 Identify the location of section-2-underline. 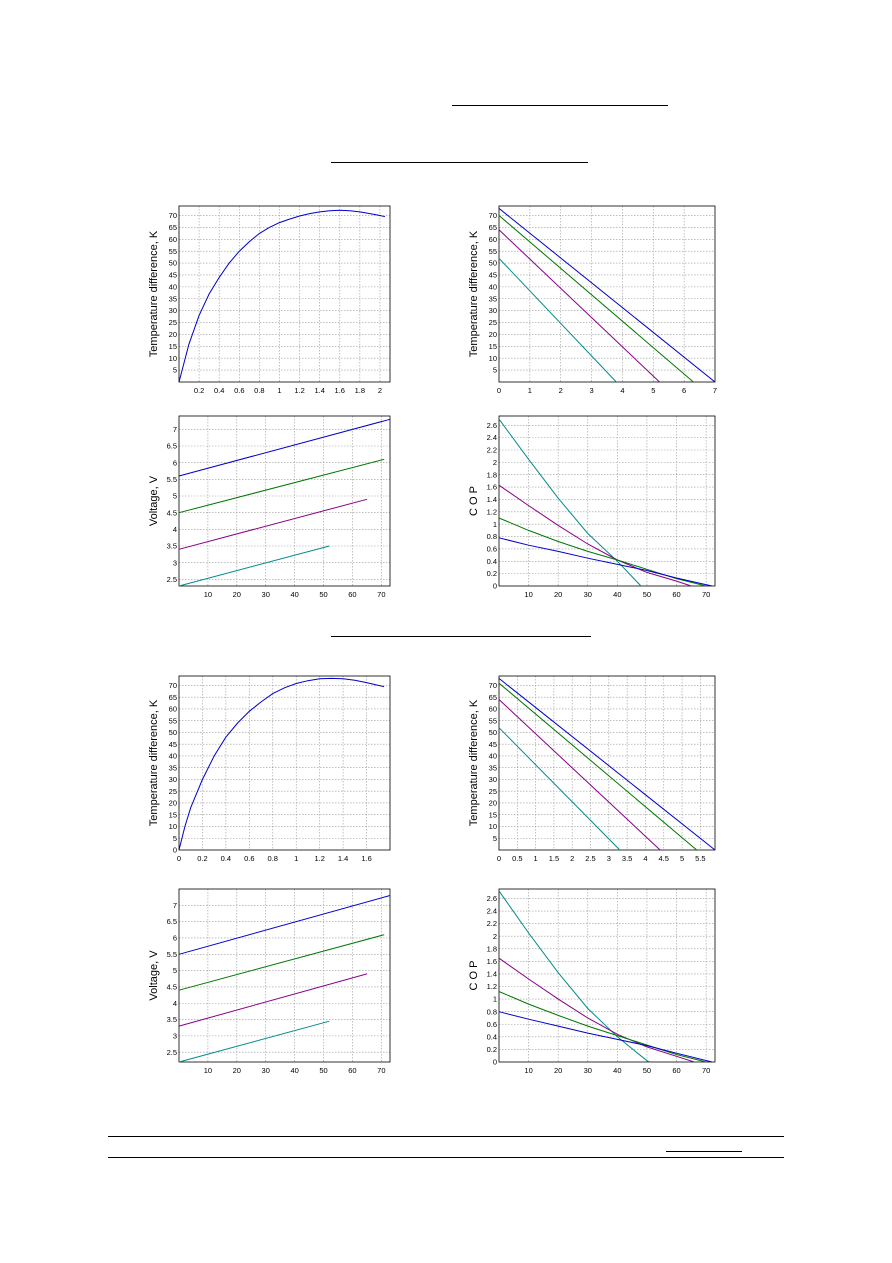
(461, 636).